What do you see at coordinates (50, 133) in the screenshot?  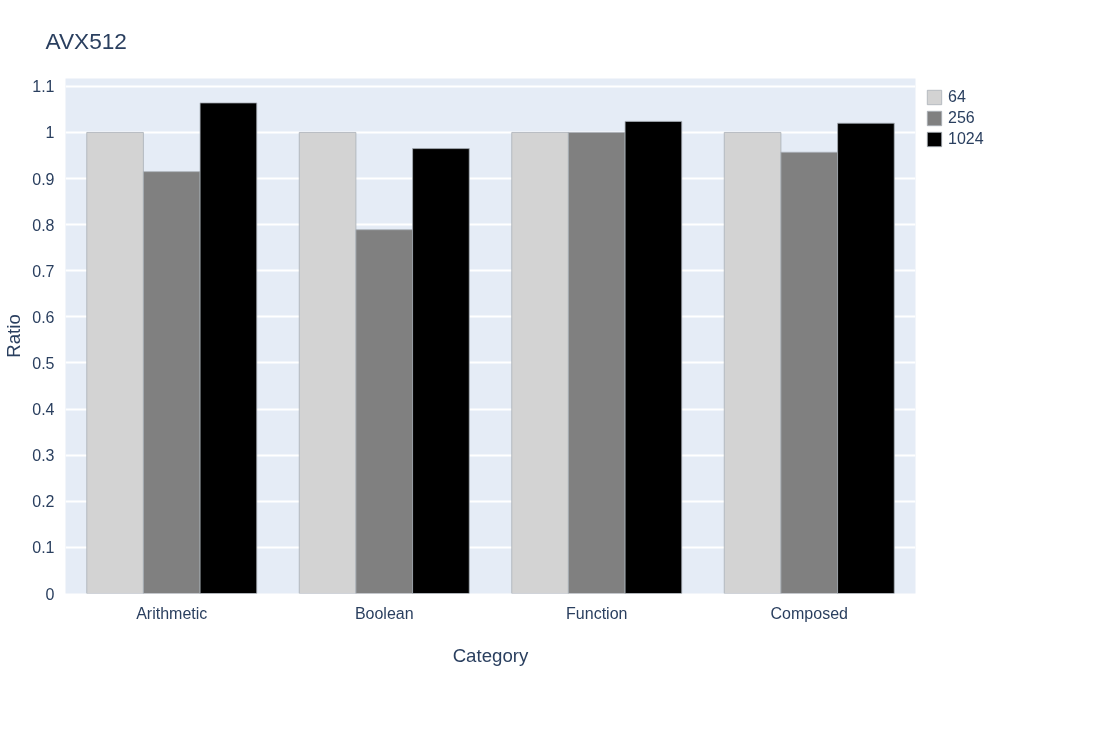 I see `y-tick-label: 1` at bounding box center [50, 133].